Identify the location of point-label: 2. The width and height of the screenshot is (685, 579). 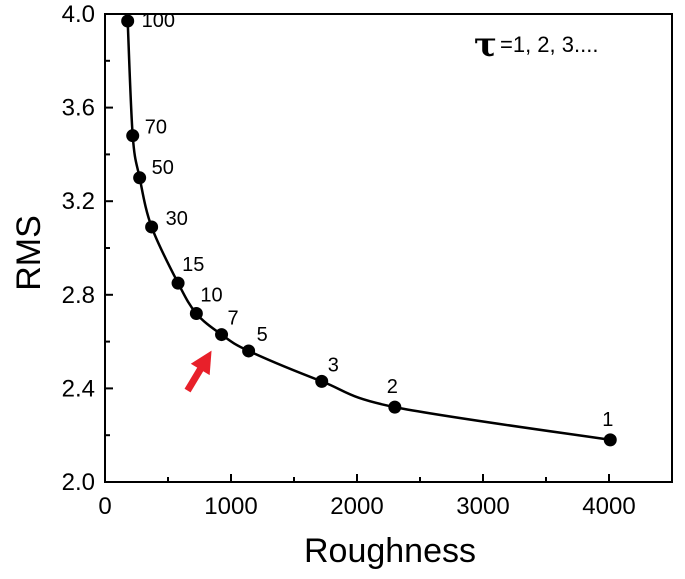
(392, 387).